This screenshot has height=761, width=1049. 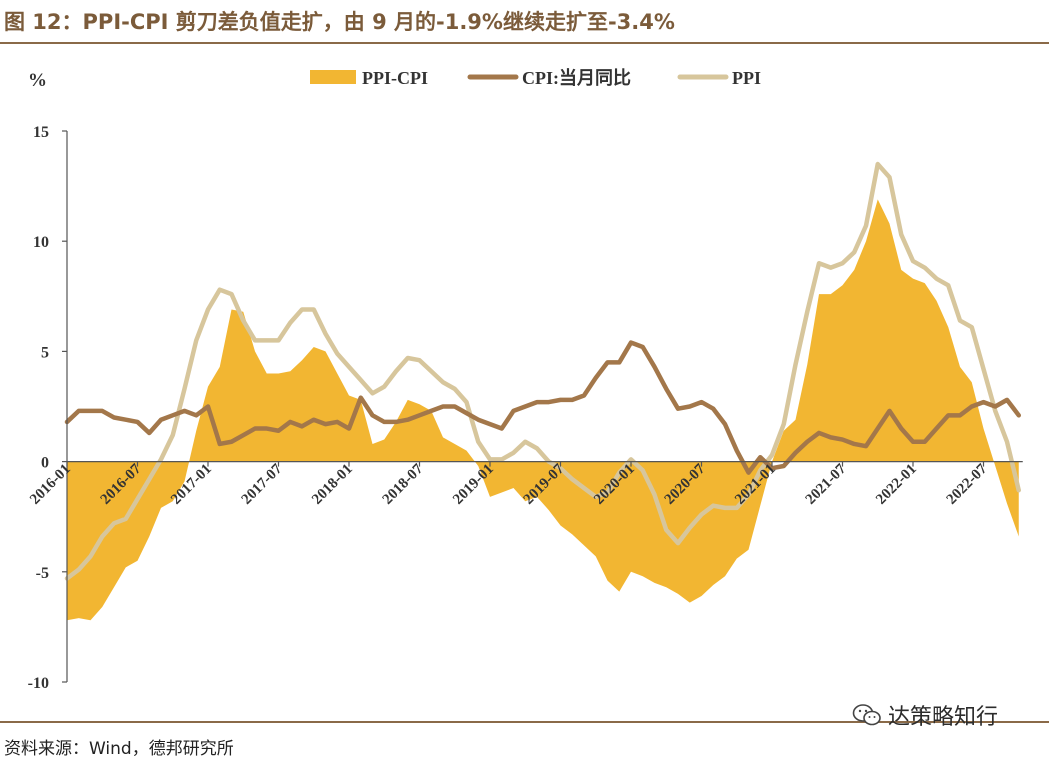 What do you see at coordinates (524, 722) in the screenshot?
I see `footer-divider` at bounding box center [524, 722].